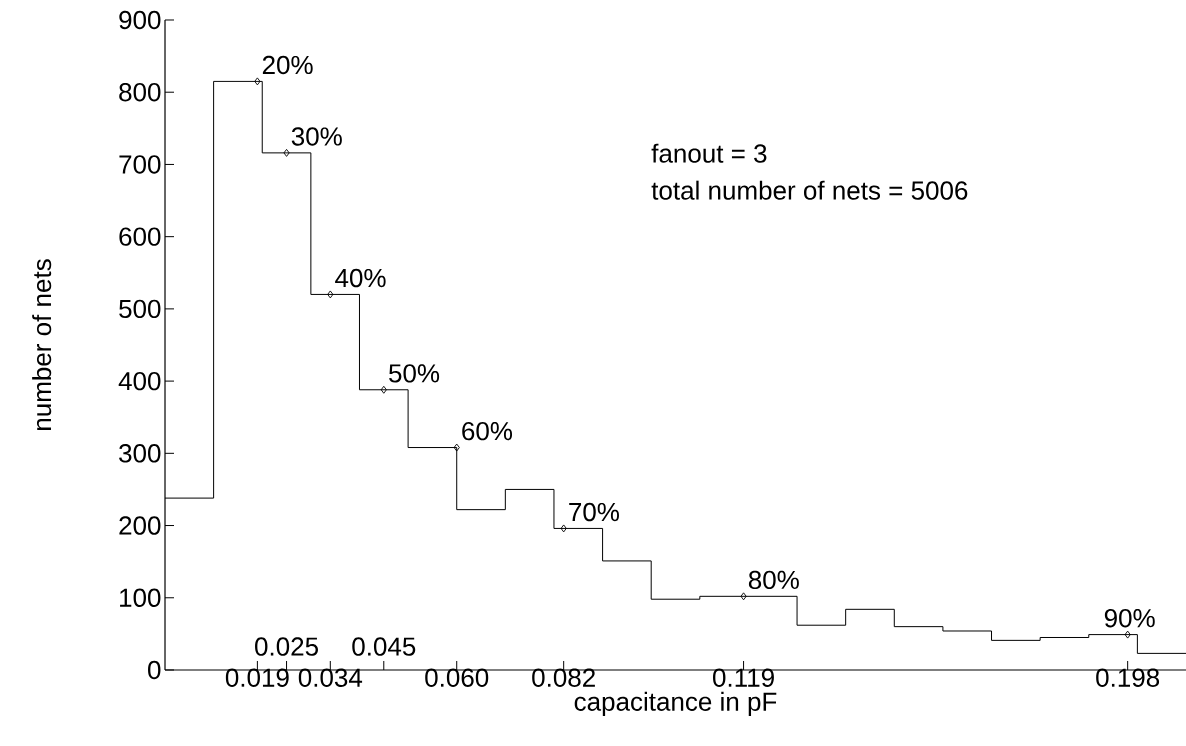 This screenshot has width=1186, height=746. I want to click on x-tick-label: 0.082, so click(563, 677).